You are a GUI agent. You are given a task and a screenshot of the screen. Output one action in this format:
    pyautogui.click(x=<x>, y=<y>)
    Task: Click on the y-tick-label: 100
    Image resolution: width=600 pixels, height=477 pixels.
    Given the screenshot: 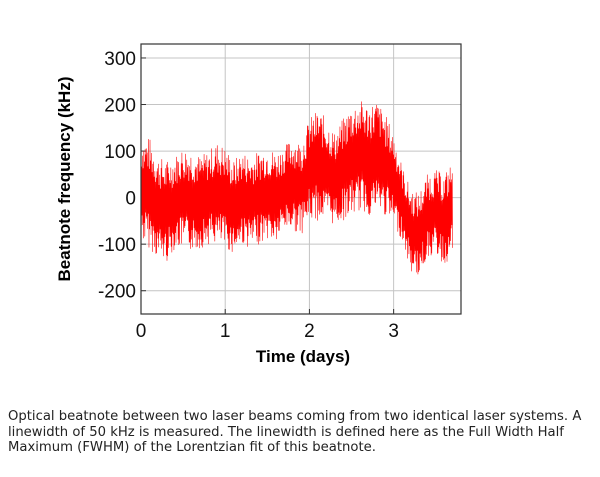 What is the action you would take?
    pyautogui.click(x=120, y=152)
    